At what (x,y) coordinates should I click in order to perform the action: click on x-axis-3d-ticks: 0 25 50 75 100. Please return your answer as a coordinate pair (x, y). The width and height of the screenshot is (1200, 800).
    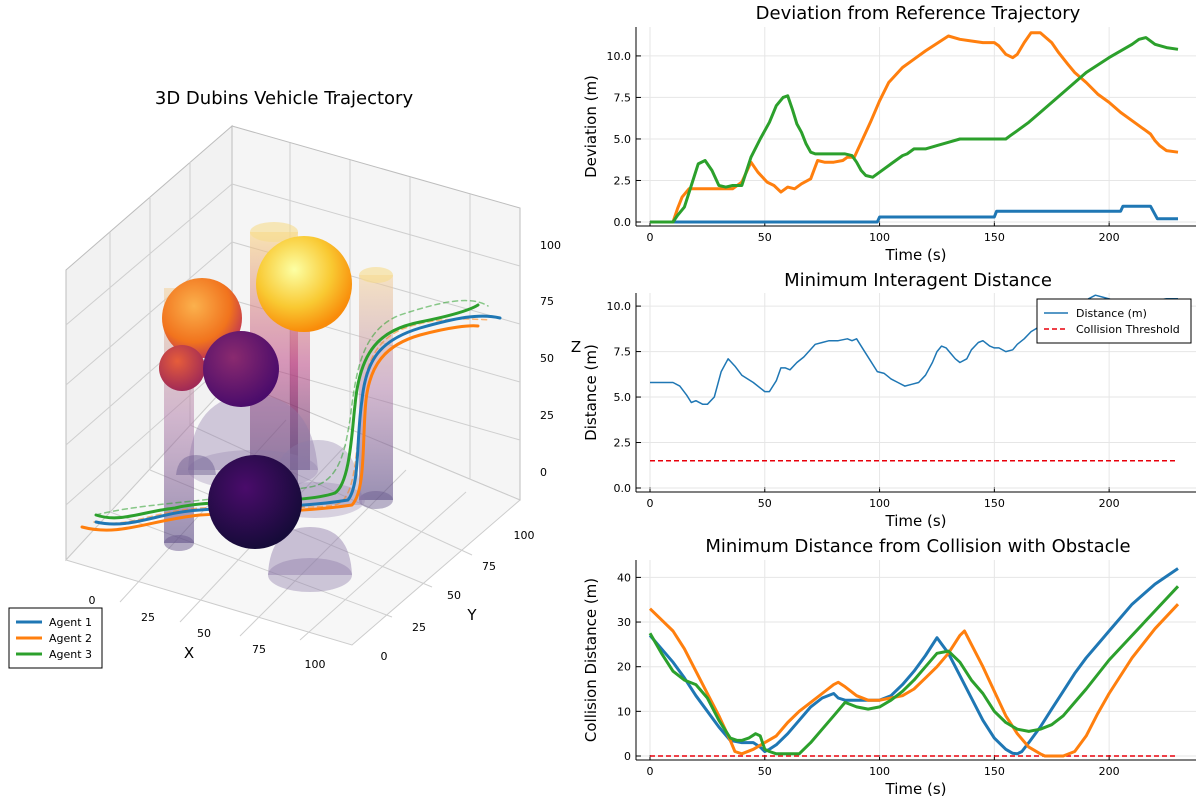
    Looking at the image, I should click on (207, 632).